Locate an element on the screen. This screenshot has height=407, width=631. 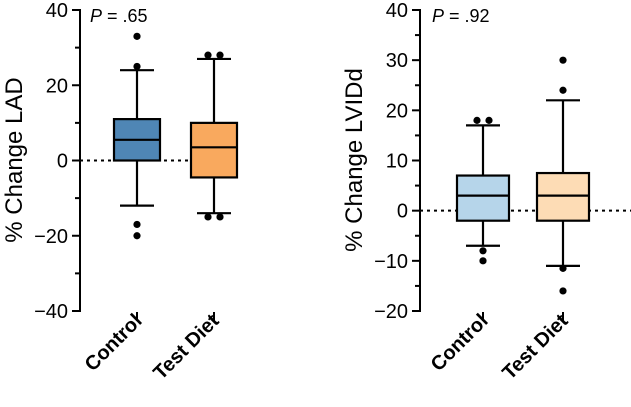
p-value-text: = .65 is located at coordinates (125, 16).